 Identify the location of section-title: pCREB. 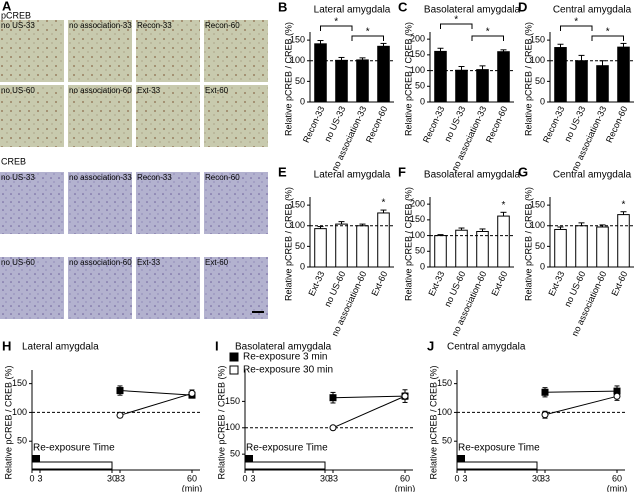
(16, 15).